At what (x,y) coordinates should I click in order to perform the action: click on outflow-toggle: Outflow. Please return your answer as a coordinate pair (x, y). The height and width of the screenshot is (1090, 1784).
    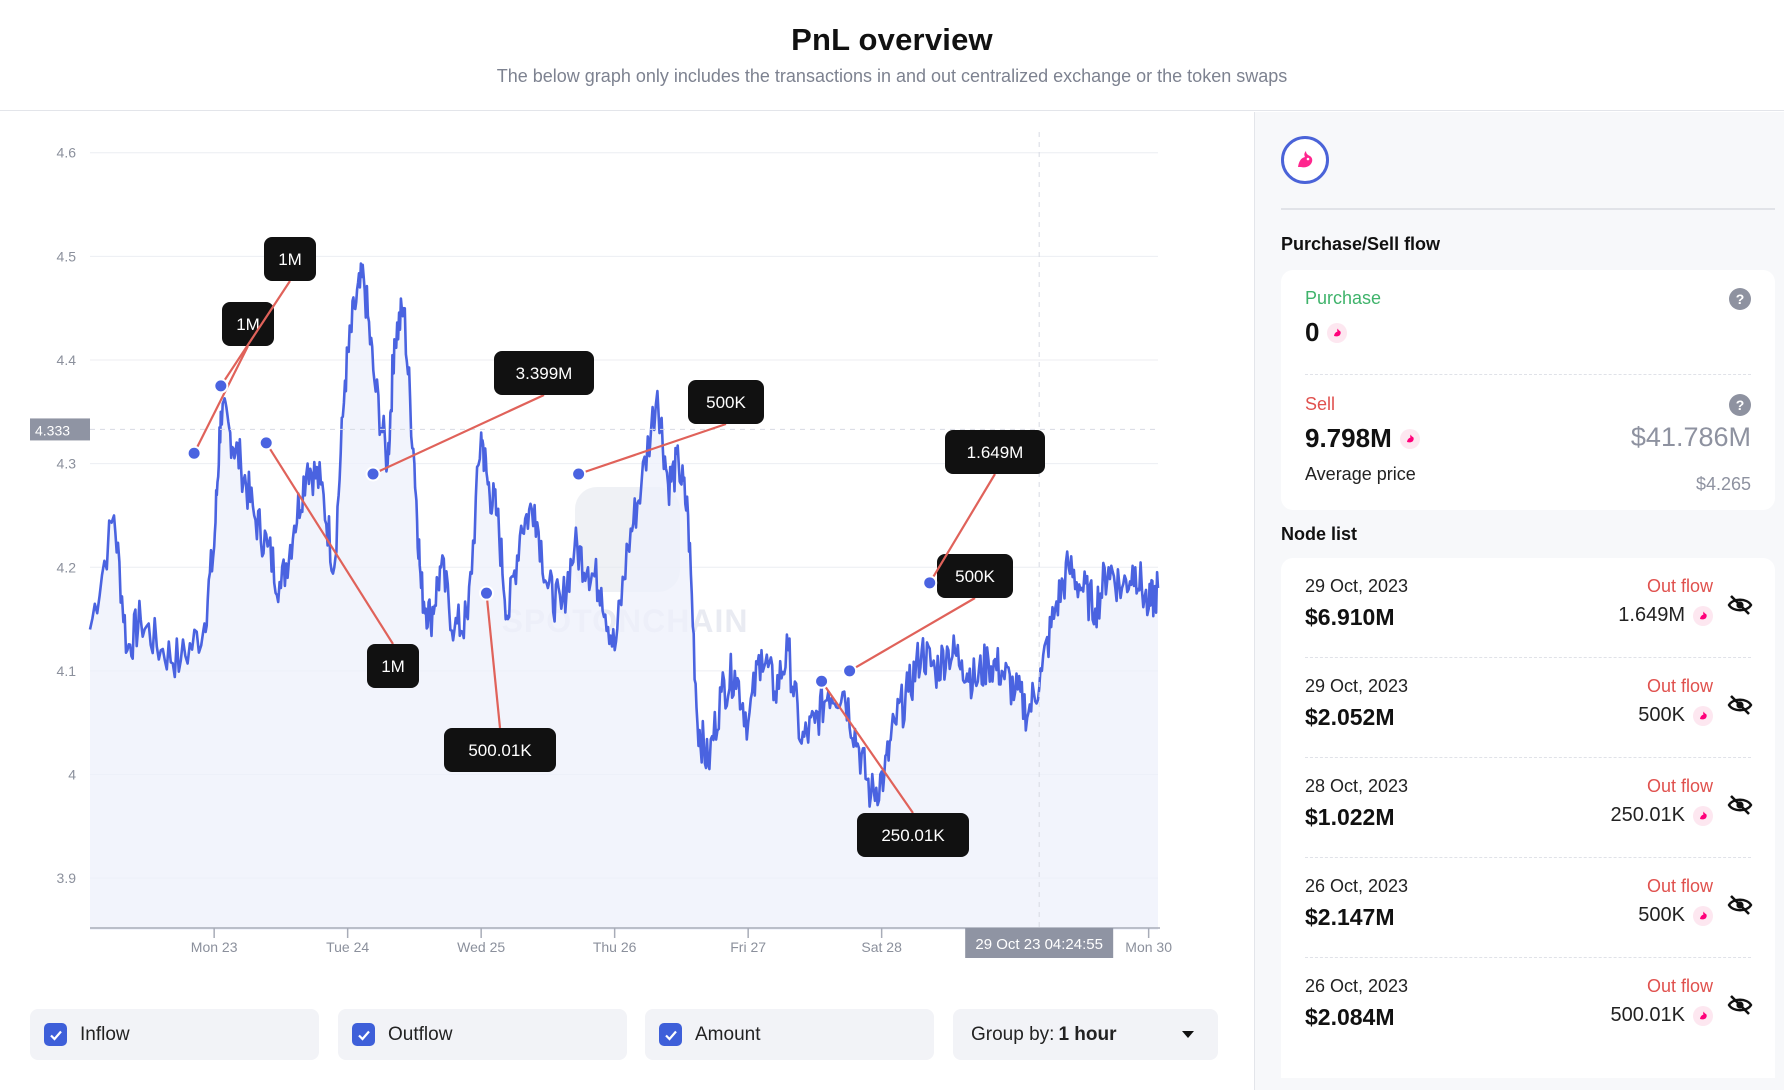
    Looking at the image, I should click on (482, 1034).